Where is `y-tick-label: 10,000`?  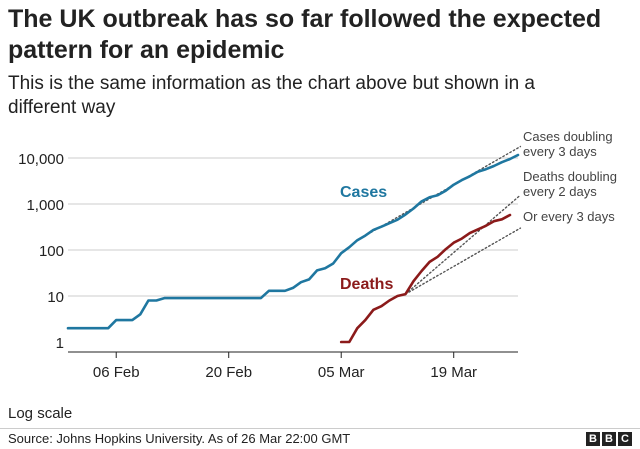 y-tick-label: 10,000 is located at coordinates (41, 159).